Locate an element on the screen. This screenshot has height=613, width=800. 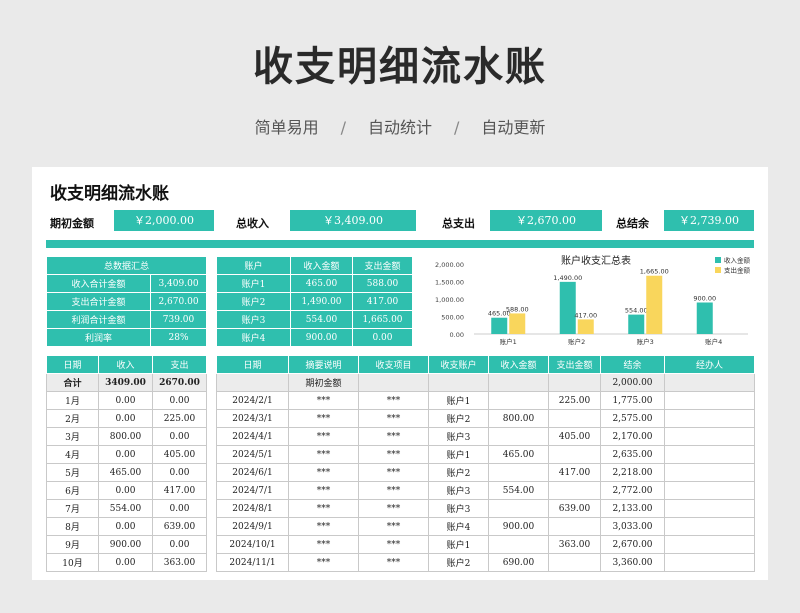
opening-balance-value: ￥2,000.00 is located at coordinates (164, 220).